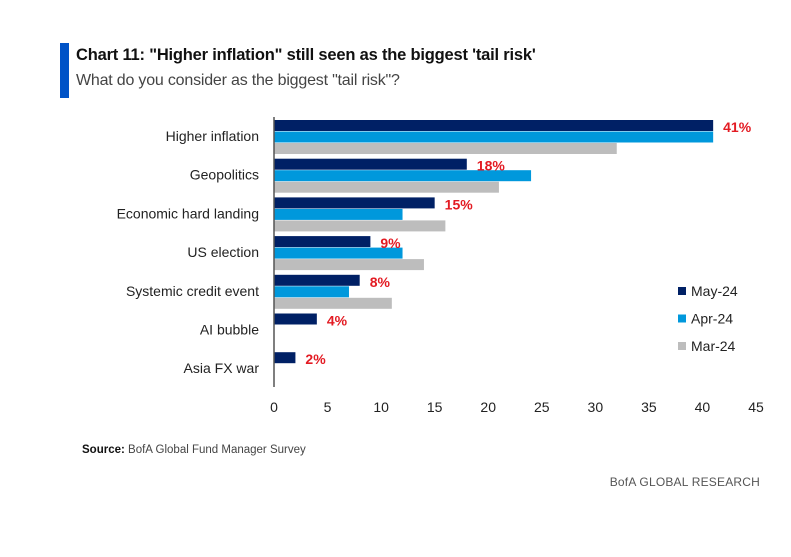 The image size is (791, 557). What do you see at coordinates (103, 450) in the screenshot?
I see `source-label: Source:` at bounding box center [103, 450].